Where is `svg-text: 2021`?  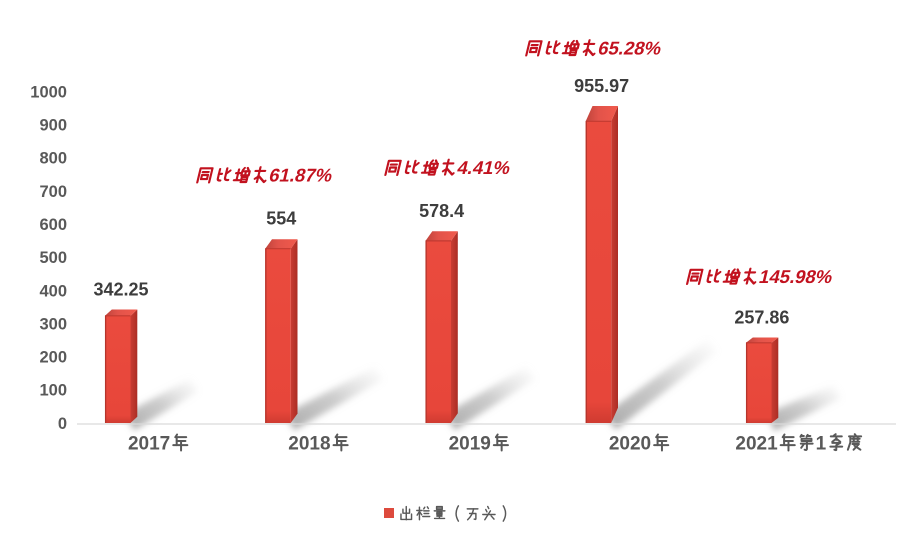
svg-text: 2021 is located at coordinates (756, 443).